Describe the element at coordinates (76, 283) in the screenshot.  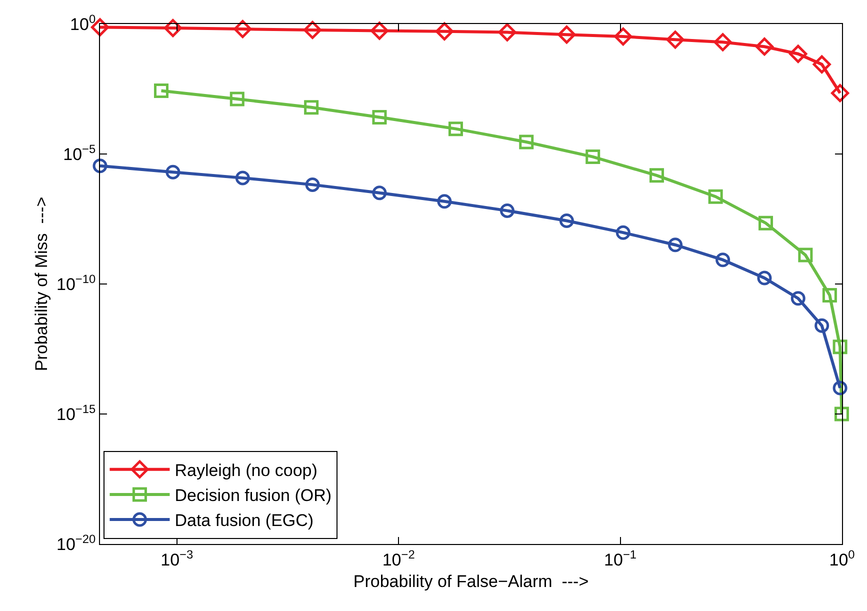
I see `y-tick-label: 10$^{−10}$` at that location.